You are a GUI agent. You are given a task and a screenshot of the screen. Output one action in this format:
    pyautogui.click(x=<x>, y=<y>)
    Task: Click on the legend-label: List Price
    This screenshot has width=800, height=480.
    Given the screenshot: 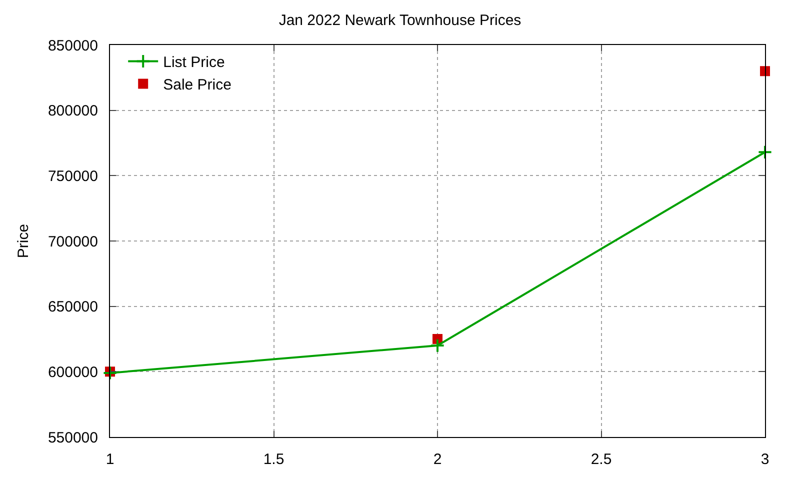 What is the action you would take?
    pyautogui.click(x=194, y=63)
    